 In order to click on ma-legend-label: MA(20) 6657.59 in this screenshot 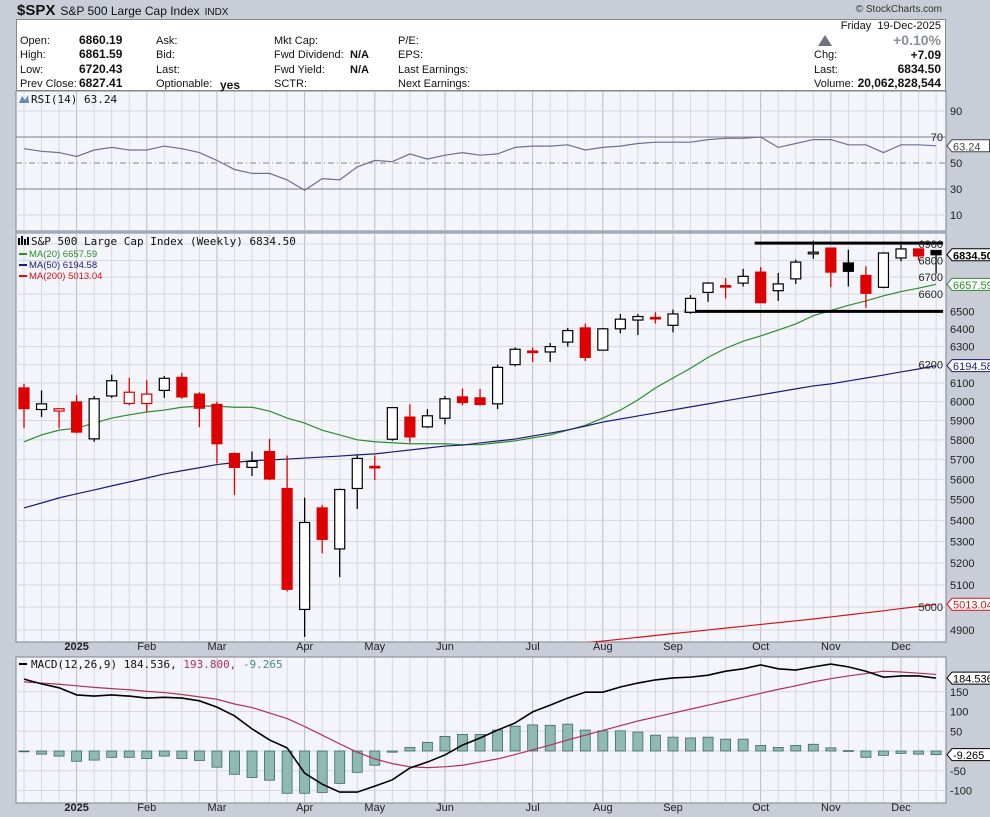, I will do `click(63, 254)`.